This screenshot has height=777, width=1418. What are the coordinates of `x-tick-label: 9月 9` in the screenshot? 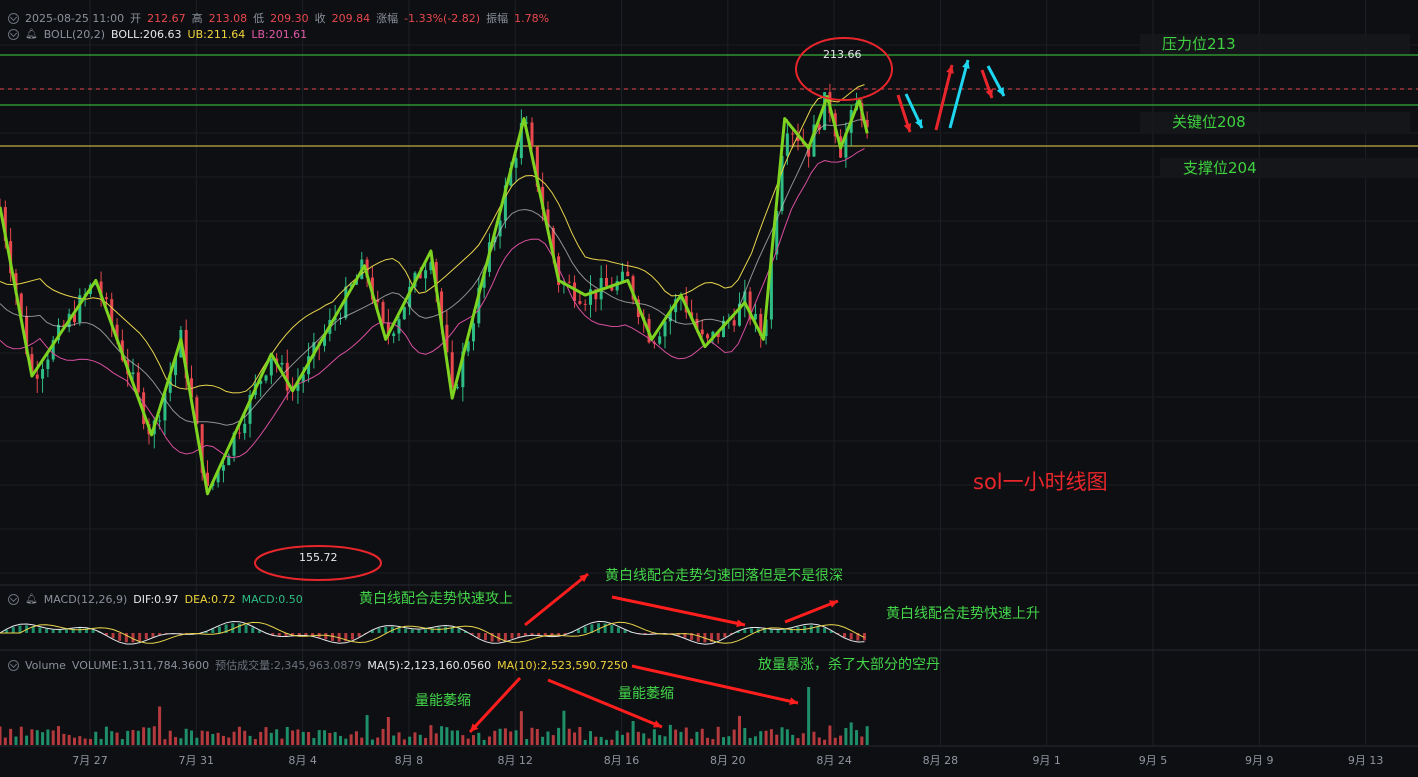 It's located at (1259, 760).